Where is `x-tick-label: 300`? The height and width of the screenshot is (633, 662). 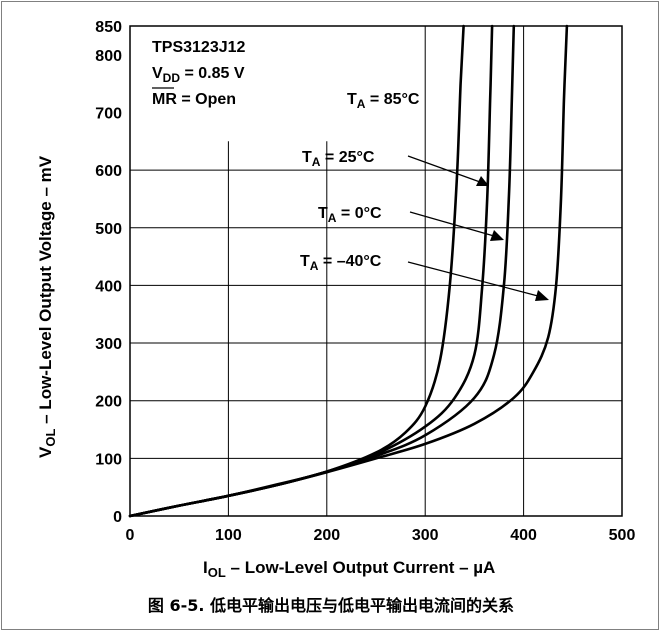
x-tick-label: 300 is located at coordinates (425, 535).